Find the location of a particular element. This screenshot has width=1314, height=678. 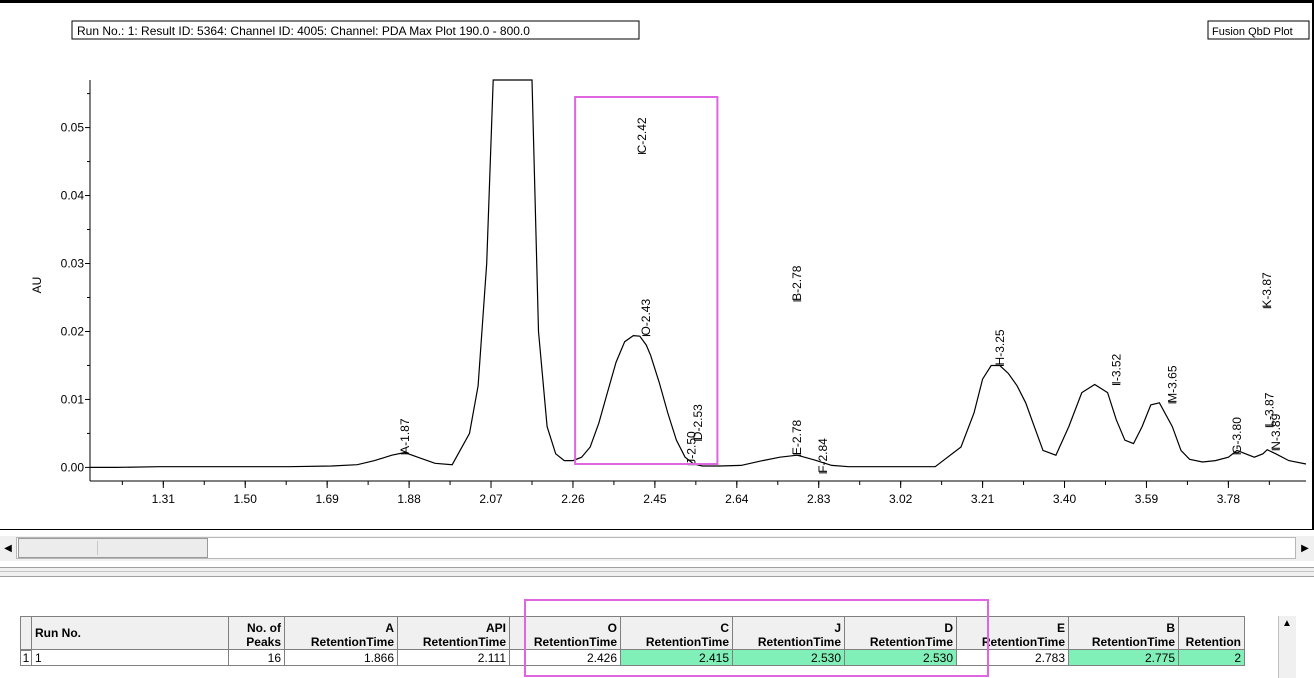

peak-label-text: E-2.78 is located at coordinates (797, 437).